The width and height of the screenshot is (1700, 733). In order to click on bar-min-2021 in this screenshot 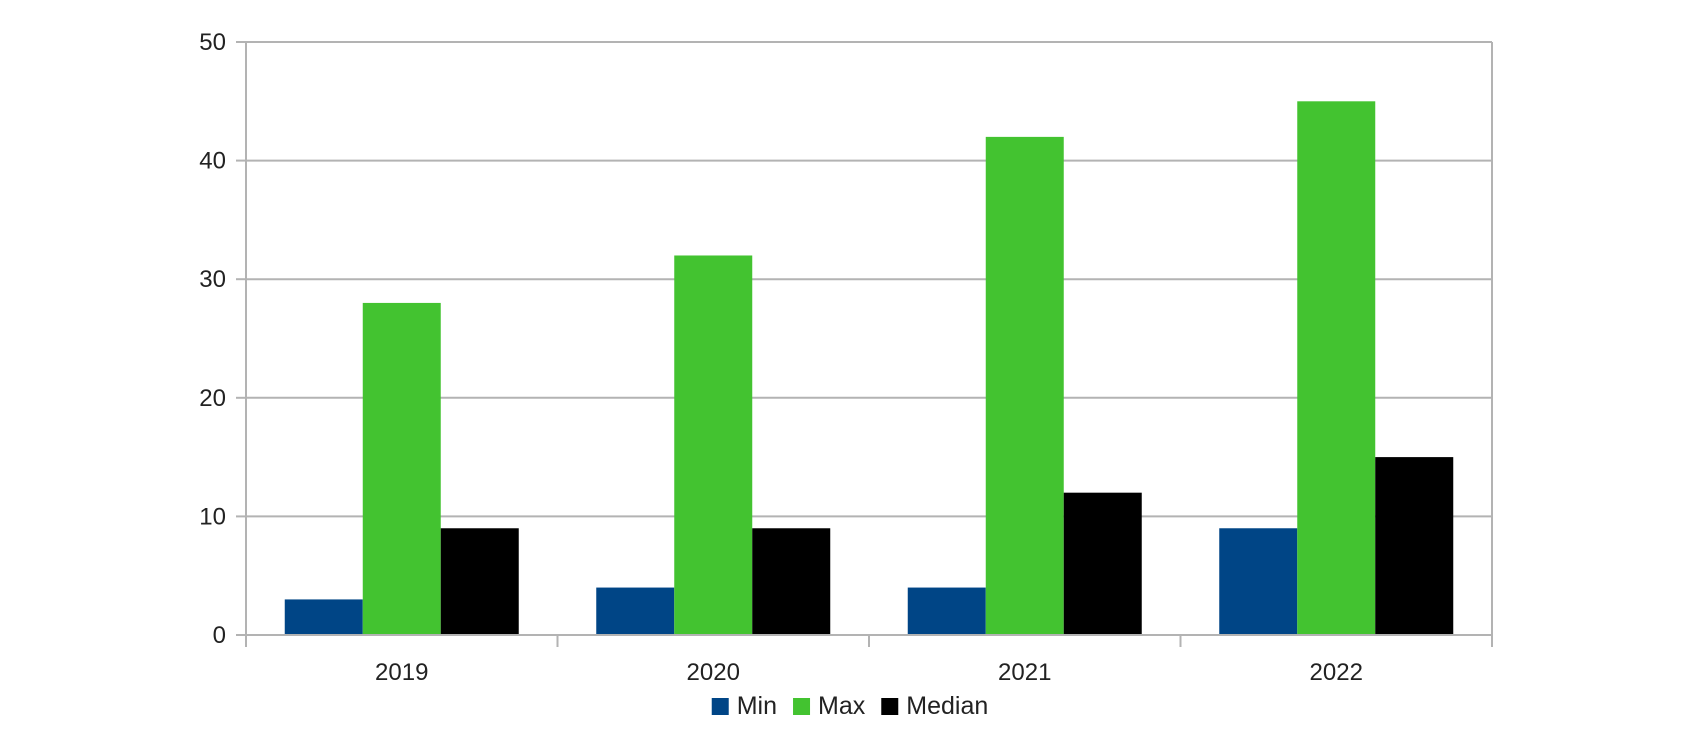, I will do `click(946, 611)`.